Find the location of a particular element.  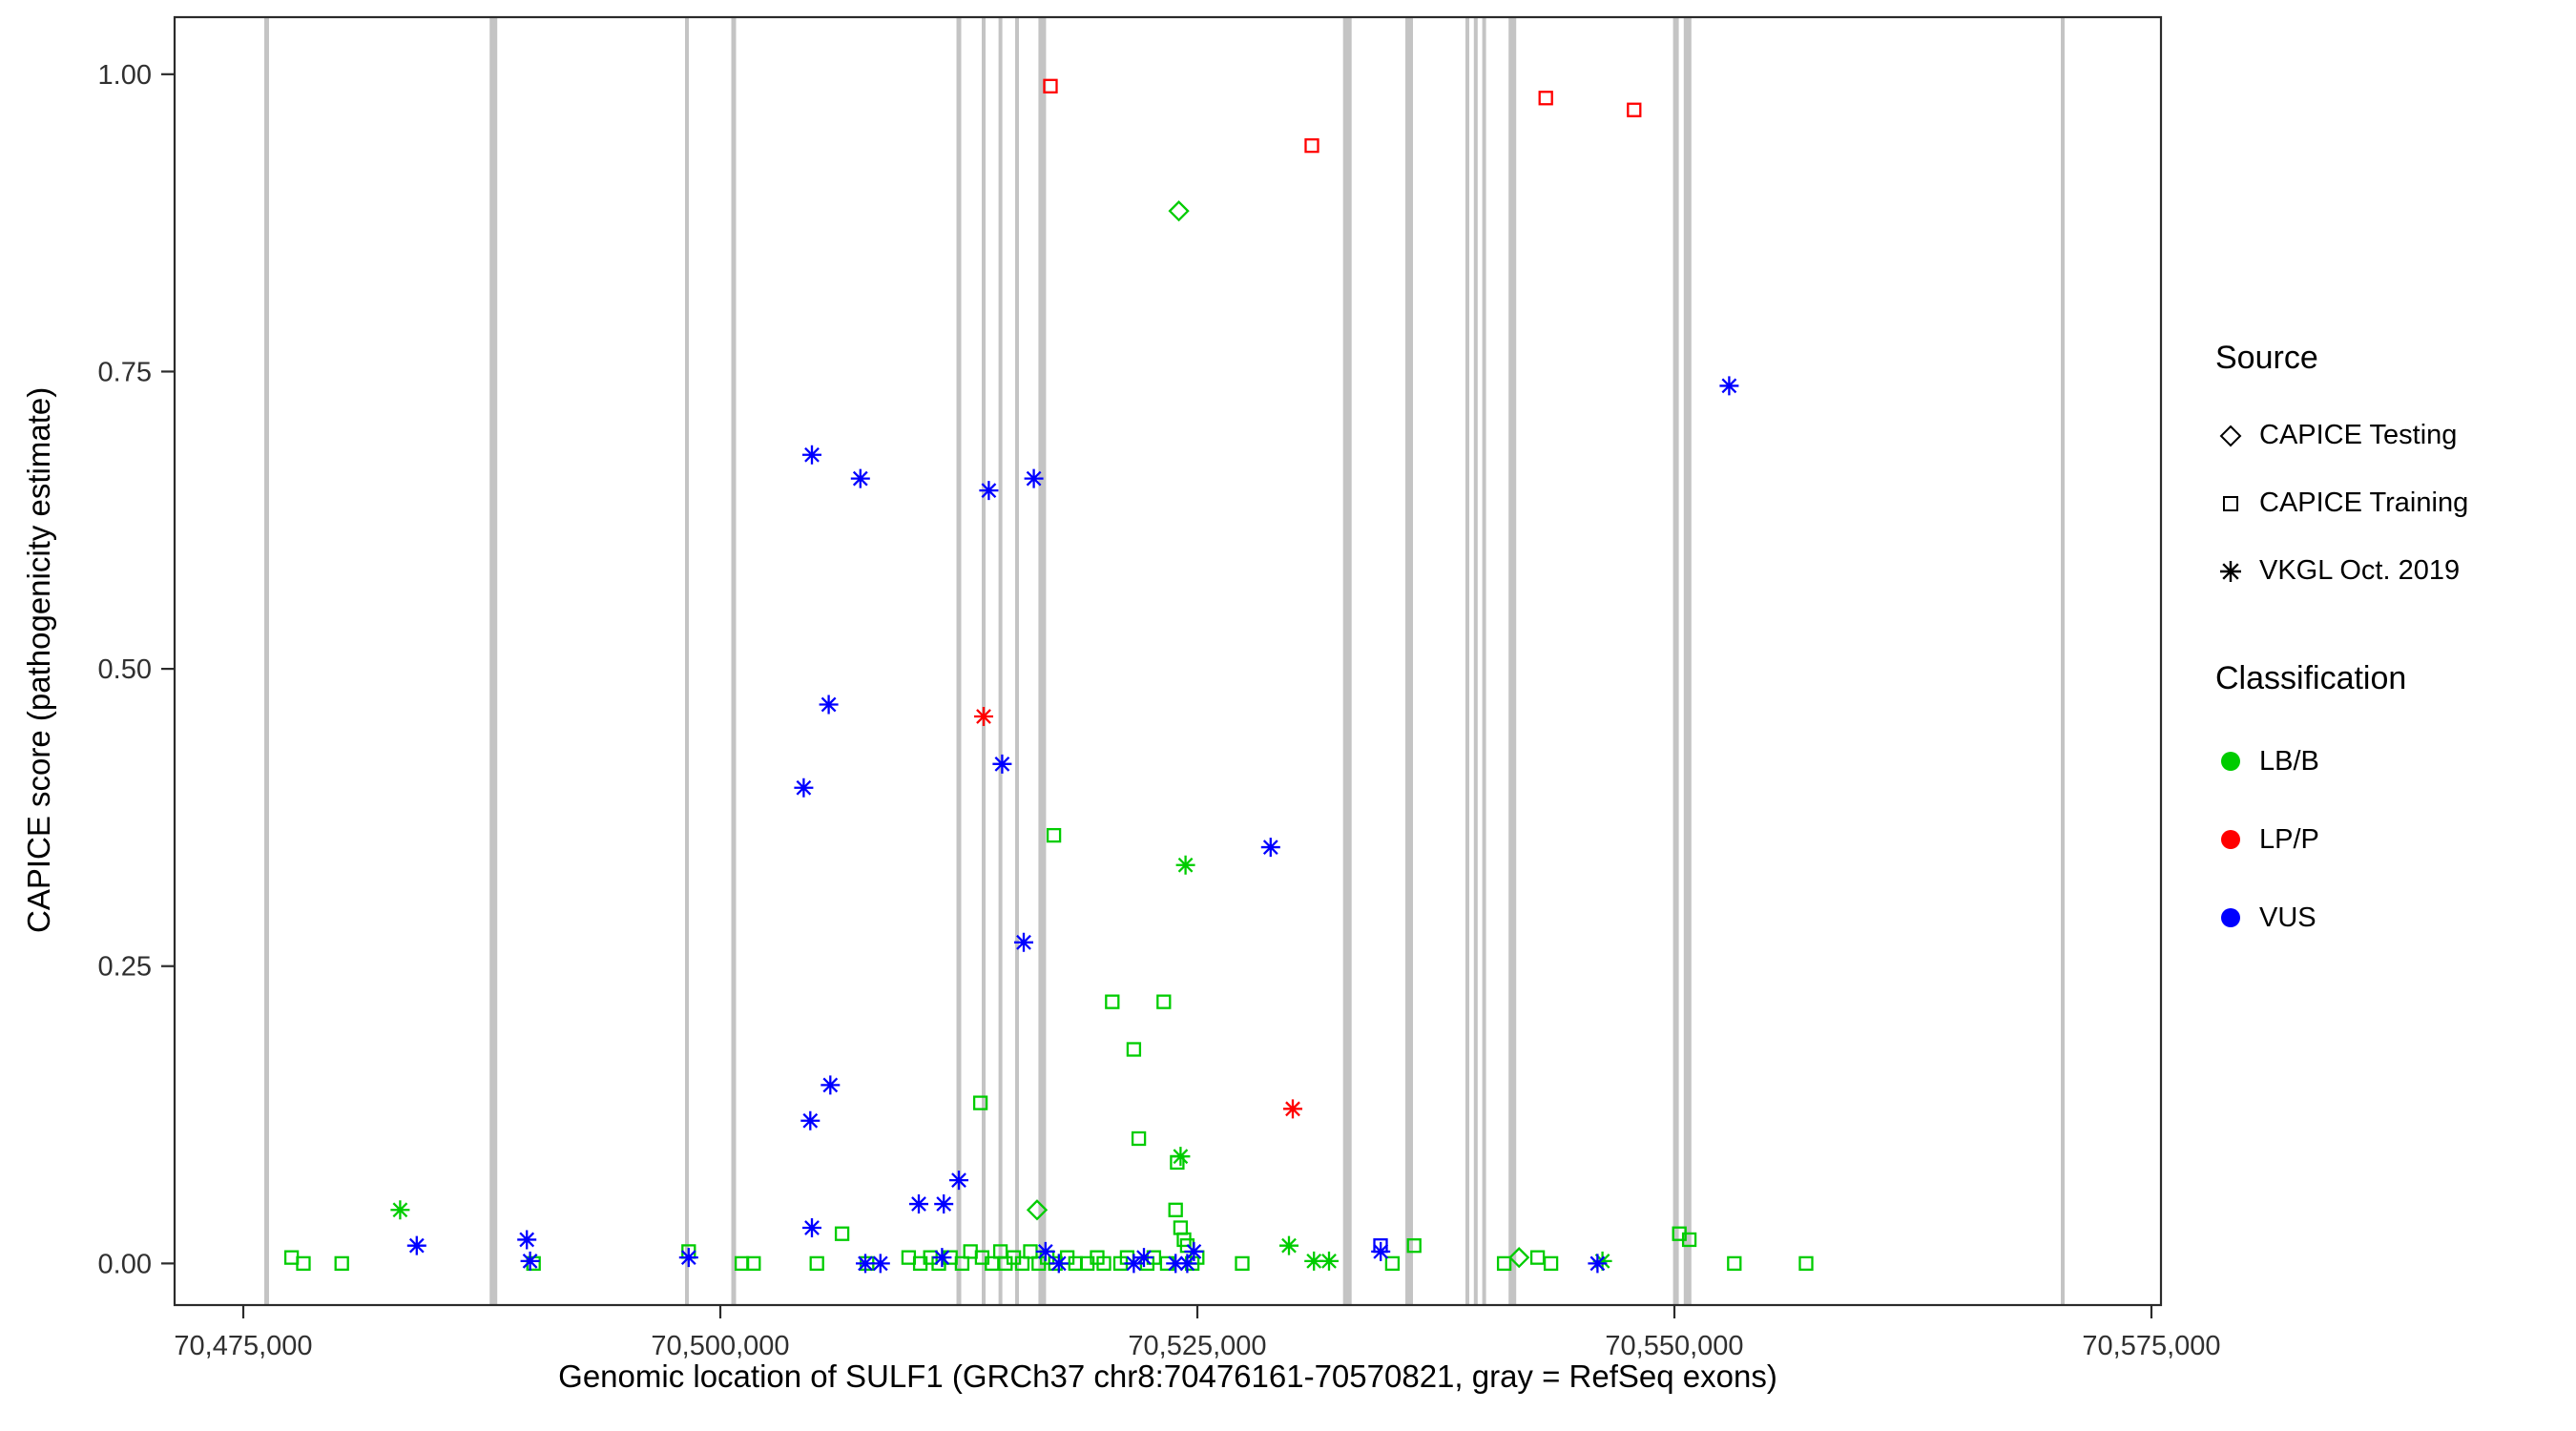

y-tick-label: 0.50 is located at coordinates (125, 669).